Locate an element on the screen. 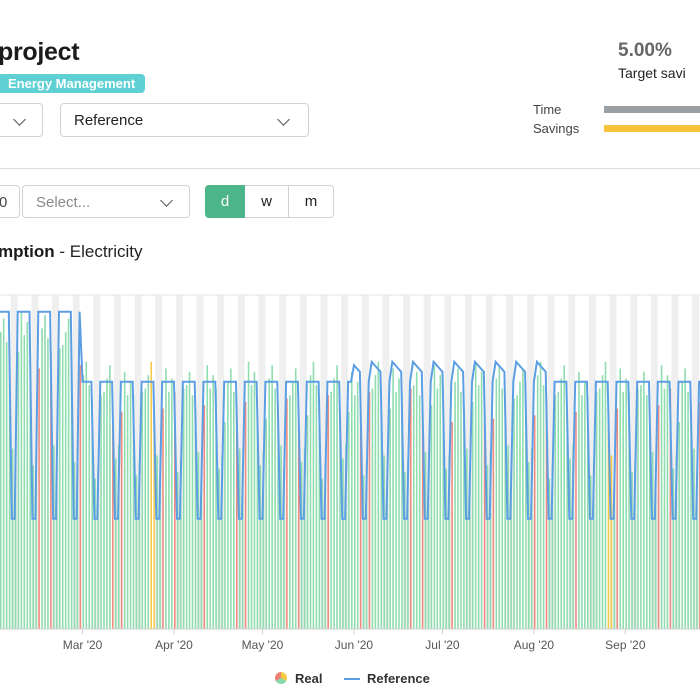 The width and height of the screenshot is (700, 700). chart-title-sub: Electricity is located at coordinates (106, 251).